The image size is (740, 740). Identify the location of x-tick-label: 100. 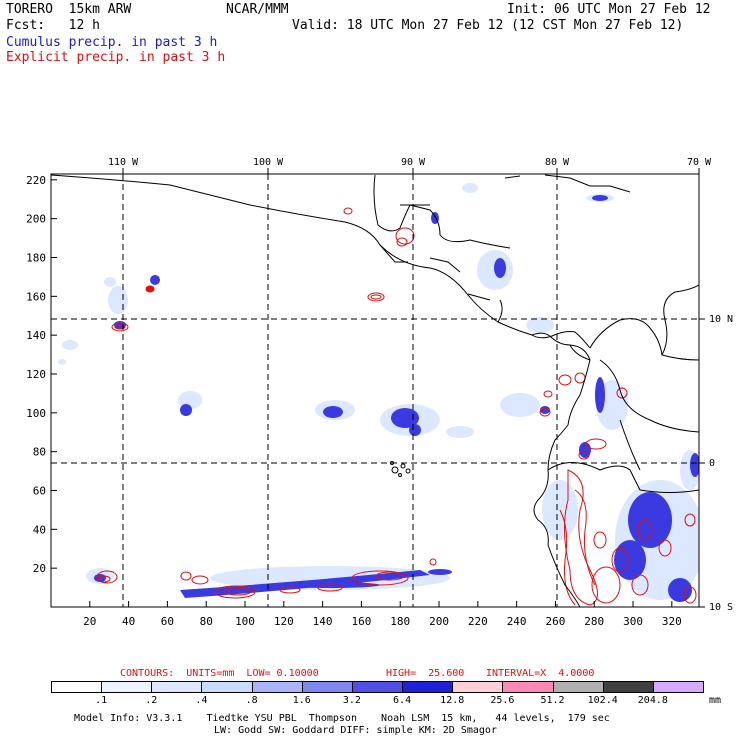
(245, 621).